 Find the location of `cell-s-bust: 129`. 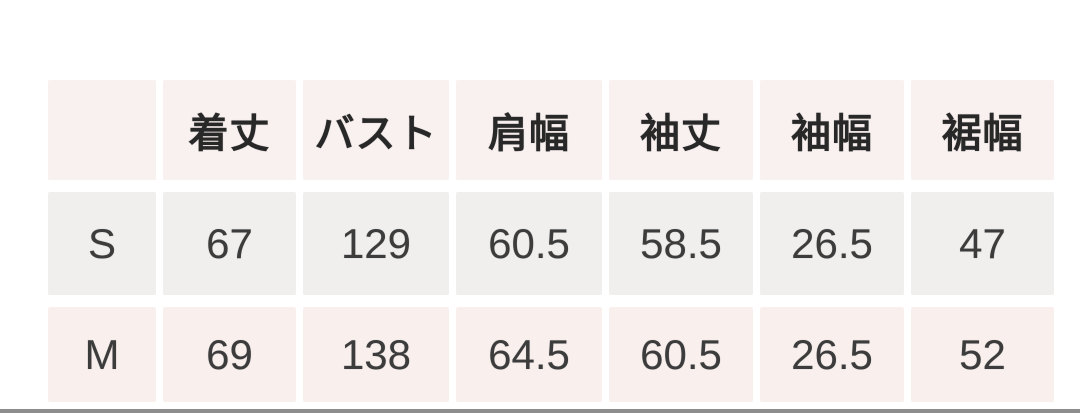

cell-s-bust: 129 is located at coordinates (376, 243).